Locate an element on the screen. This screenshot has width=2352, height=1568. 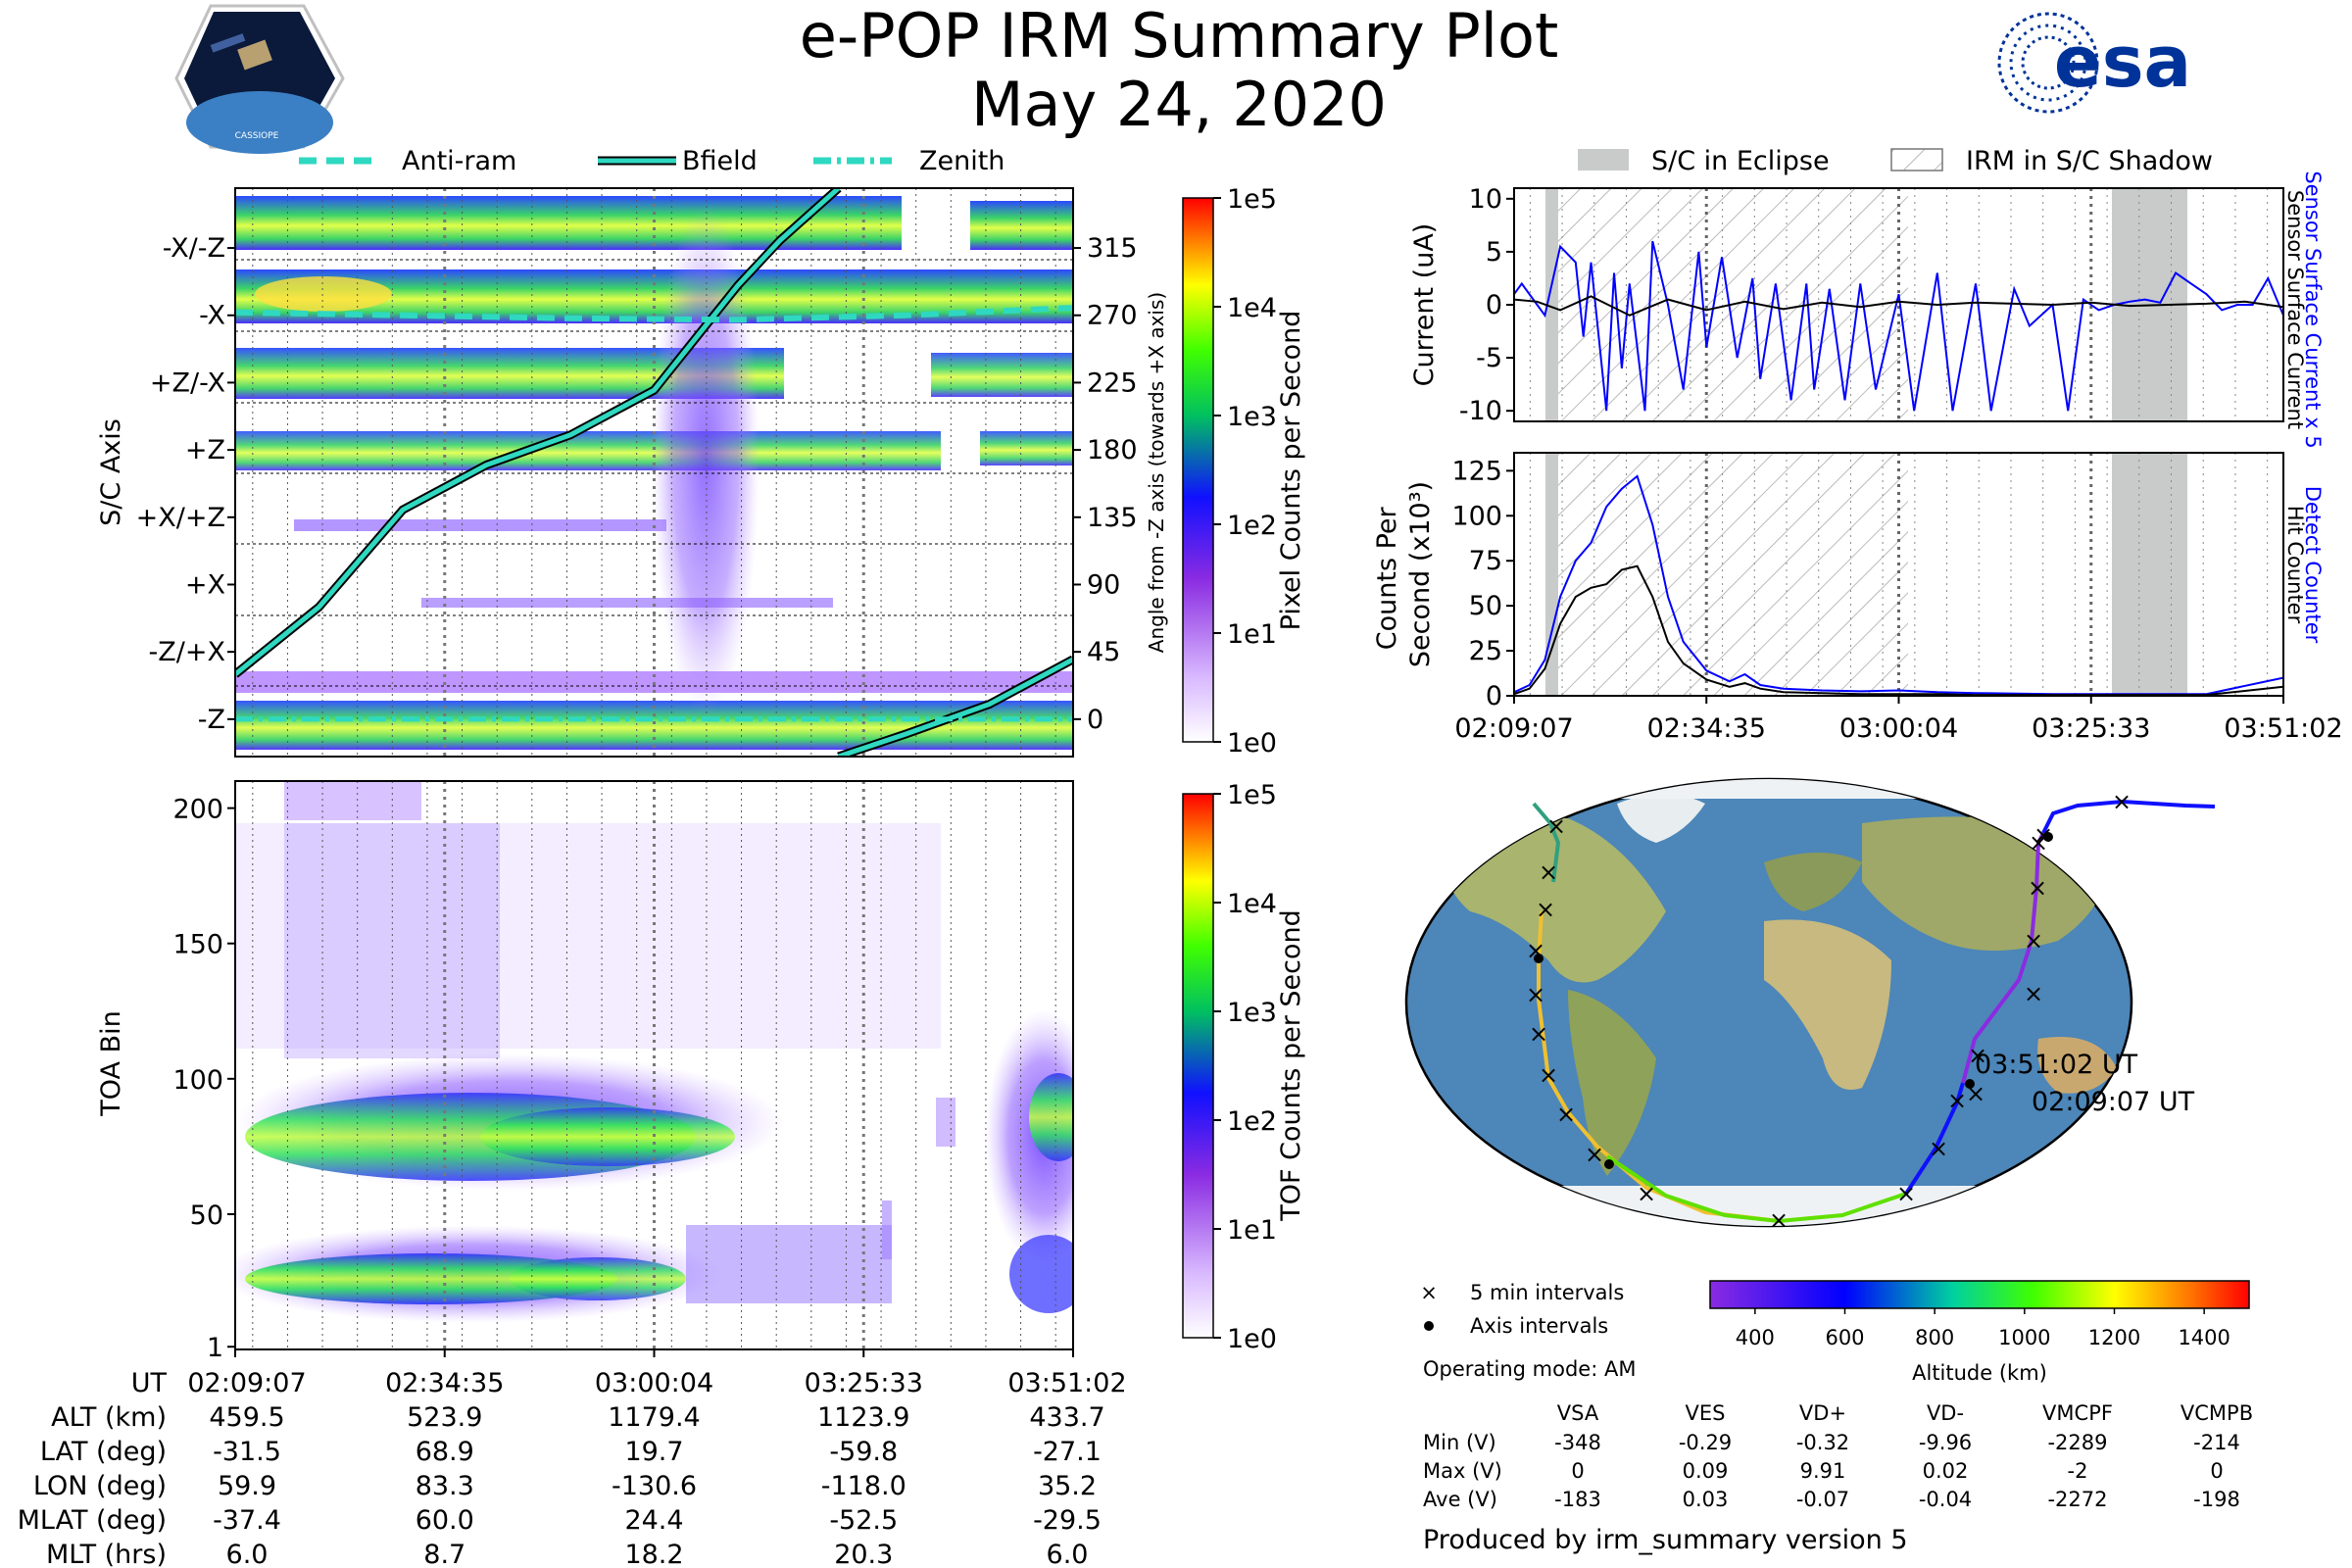
right-time-tick-label: 02:34:35 is located at coordinates (1706, 728).